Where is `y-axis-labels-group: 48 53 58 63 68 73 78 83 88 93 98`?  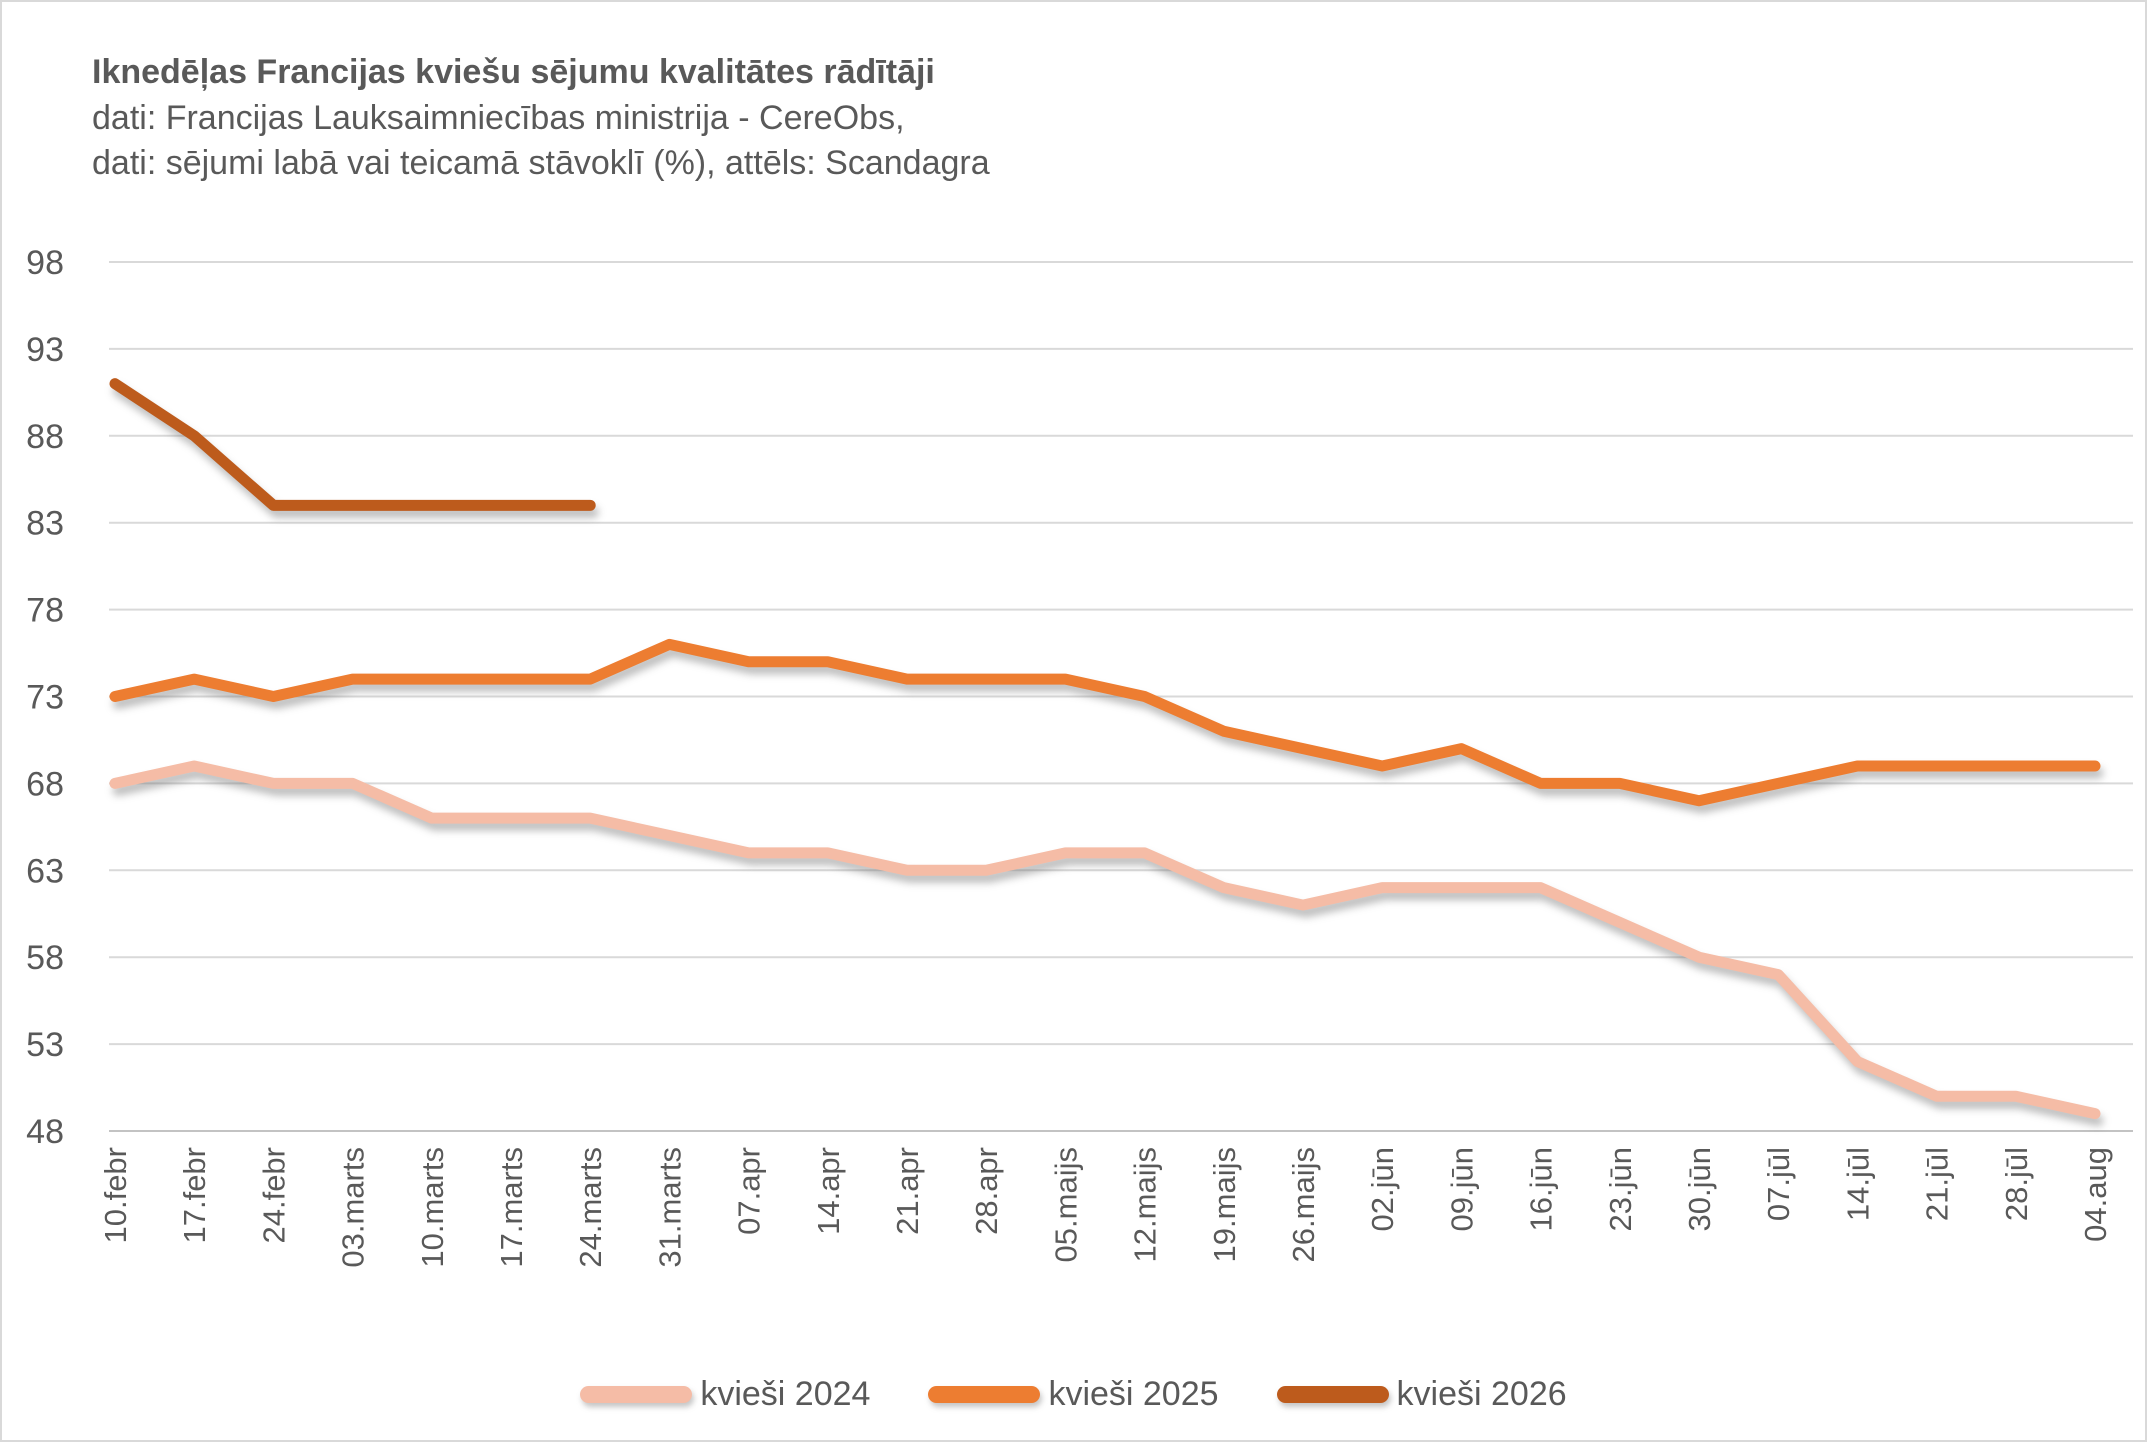
y-axis-labels-group: 48 53 58 63 68 73 78 83 88 93 98 is located at coordinates (45, 697).